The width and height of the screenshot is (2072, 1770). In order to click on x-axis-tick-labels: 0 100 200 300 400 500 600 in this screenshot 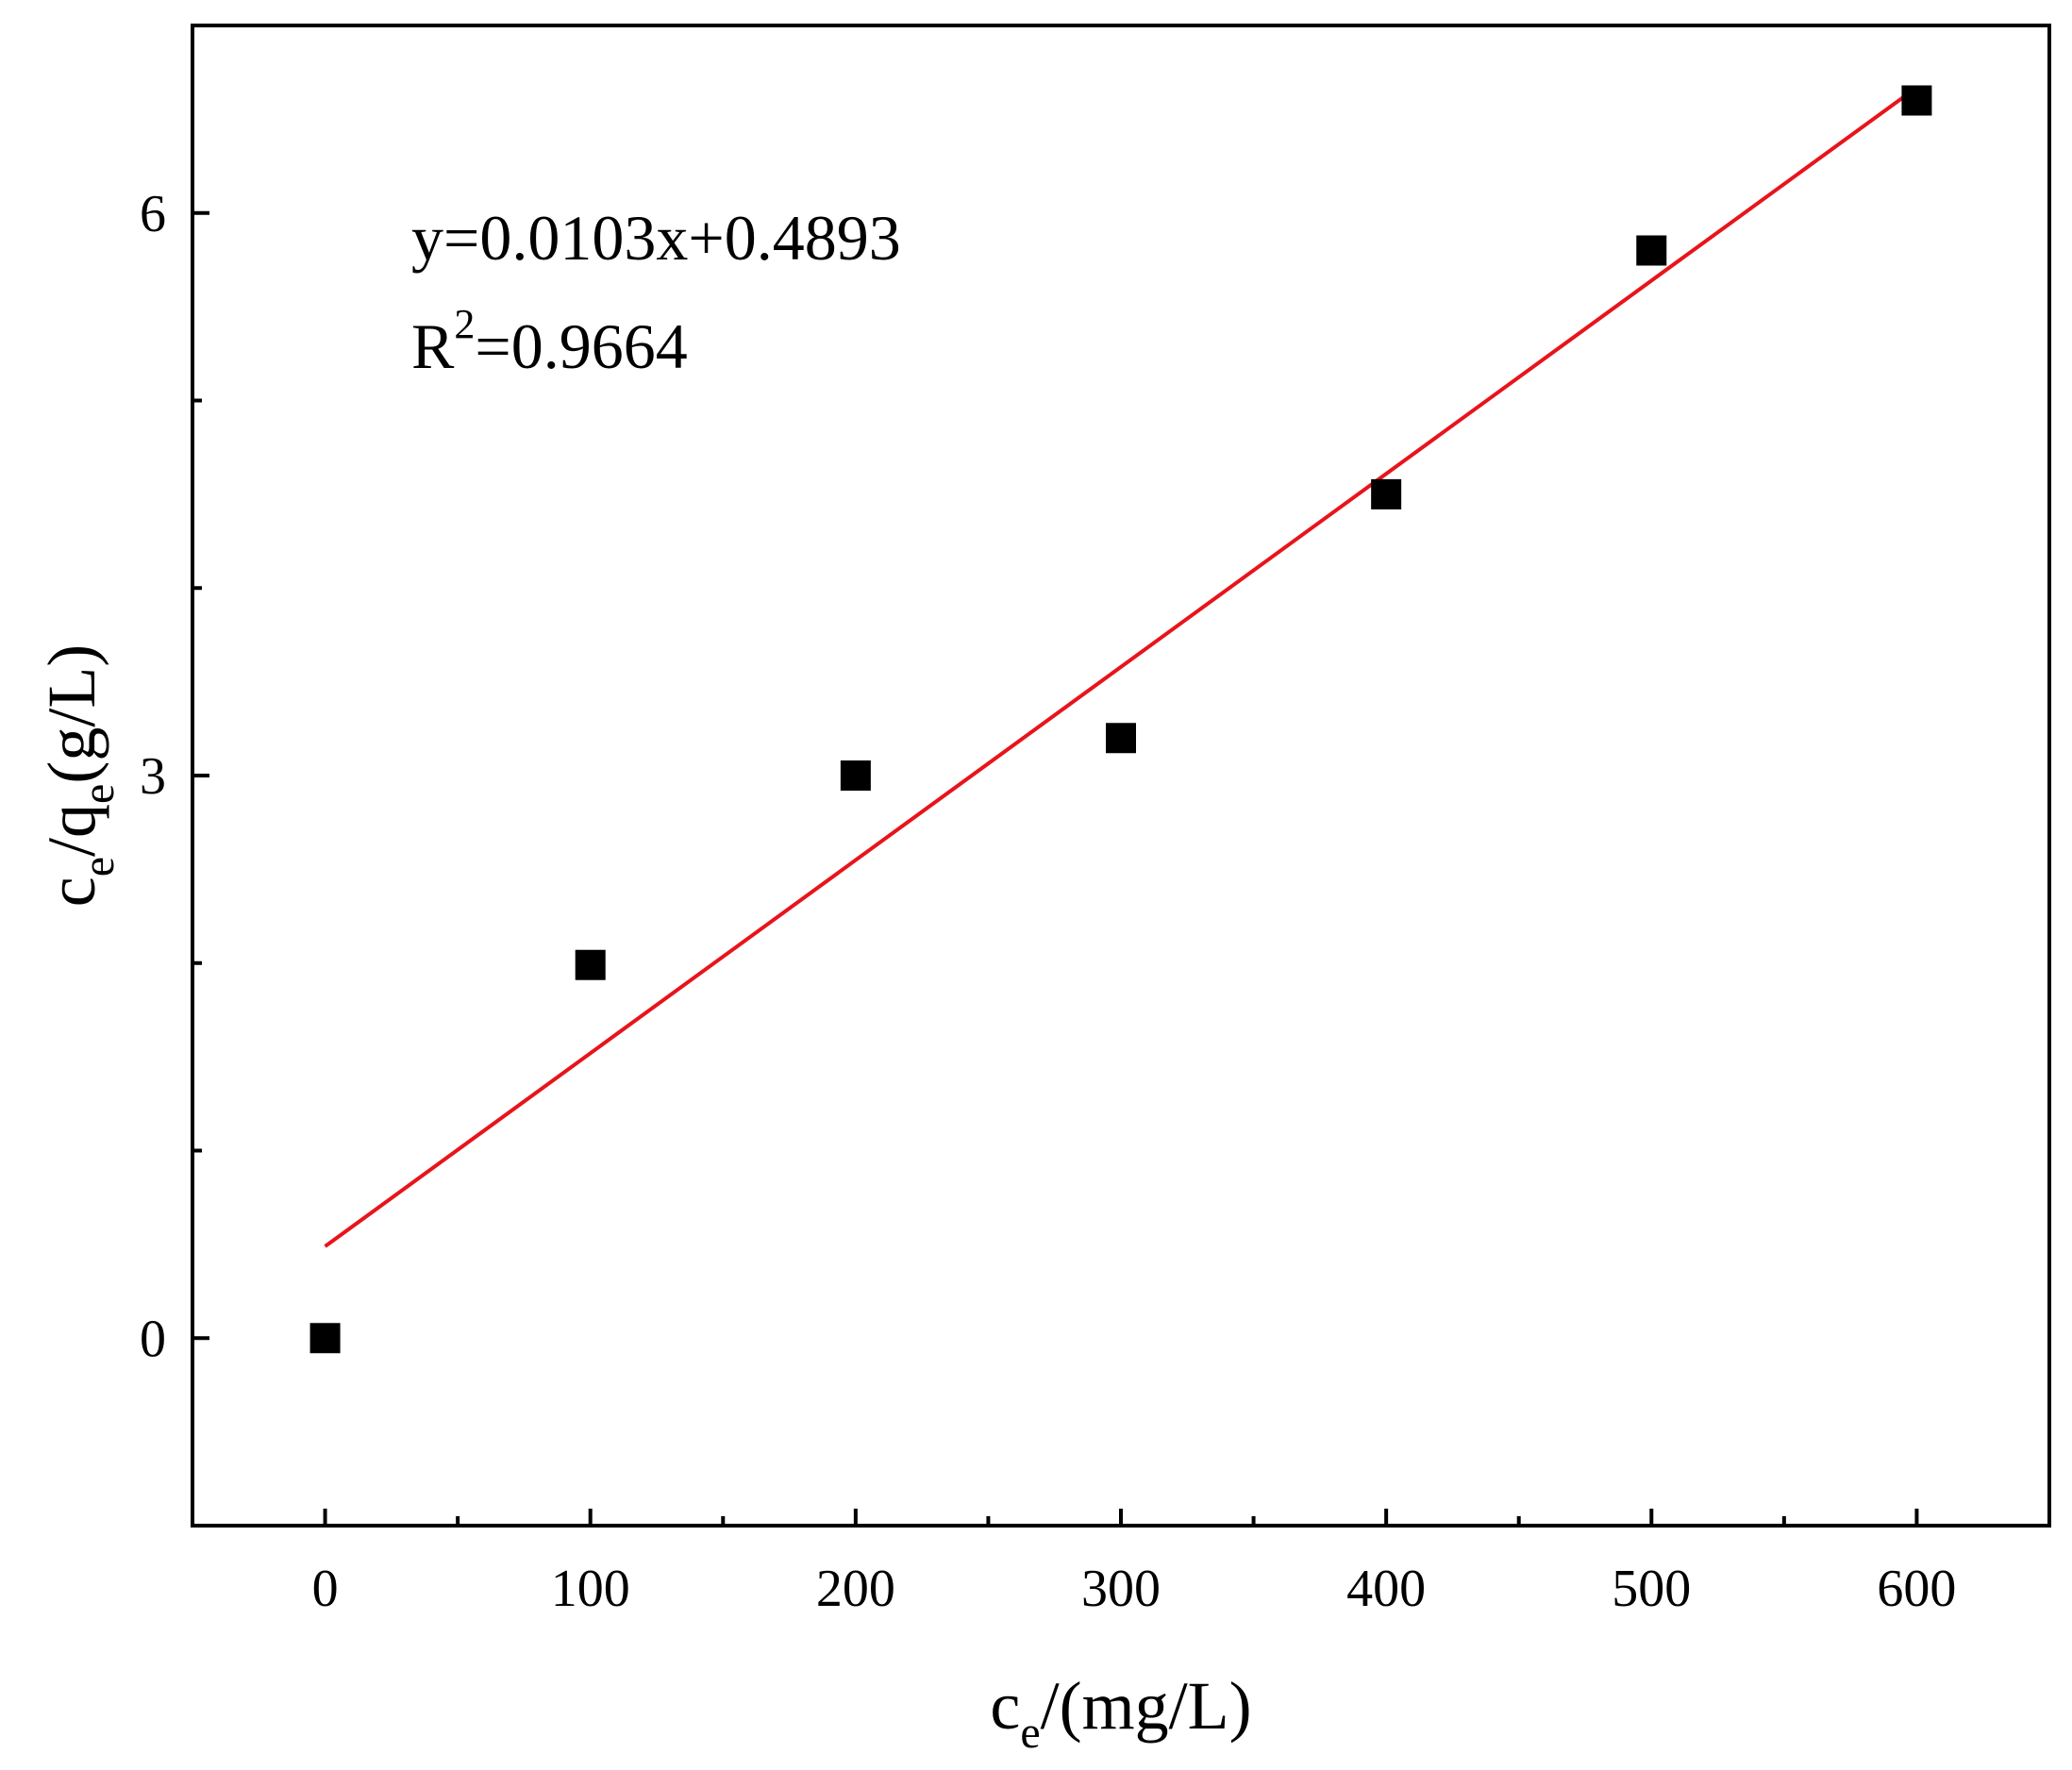, I will do `click(1134, 1589)`.